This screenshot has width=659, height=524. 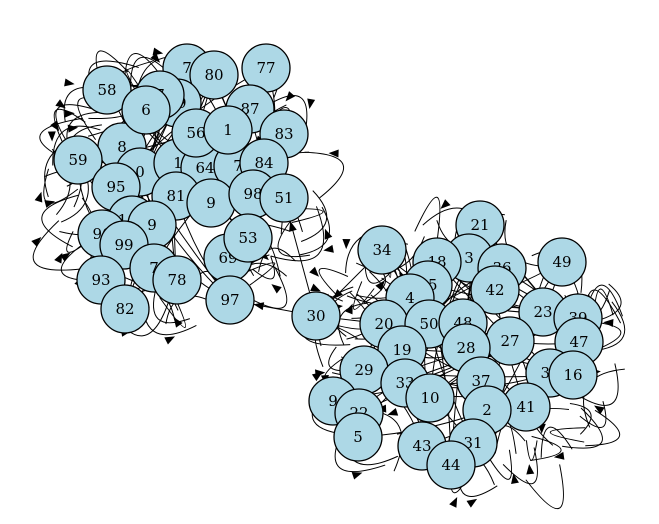 I want to click on node-label: 20, so click(x=383, y=324).